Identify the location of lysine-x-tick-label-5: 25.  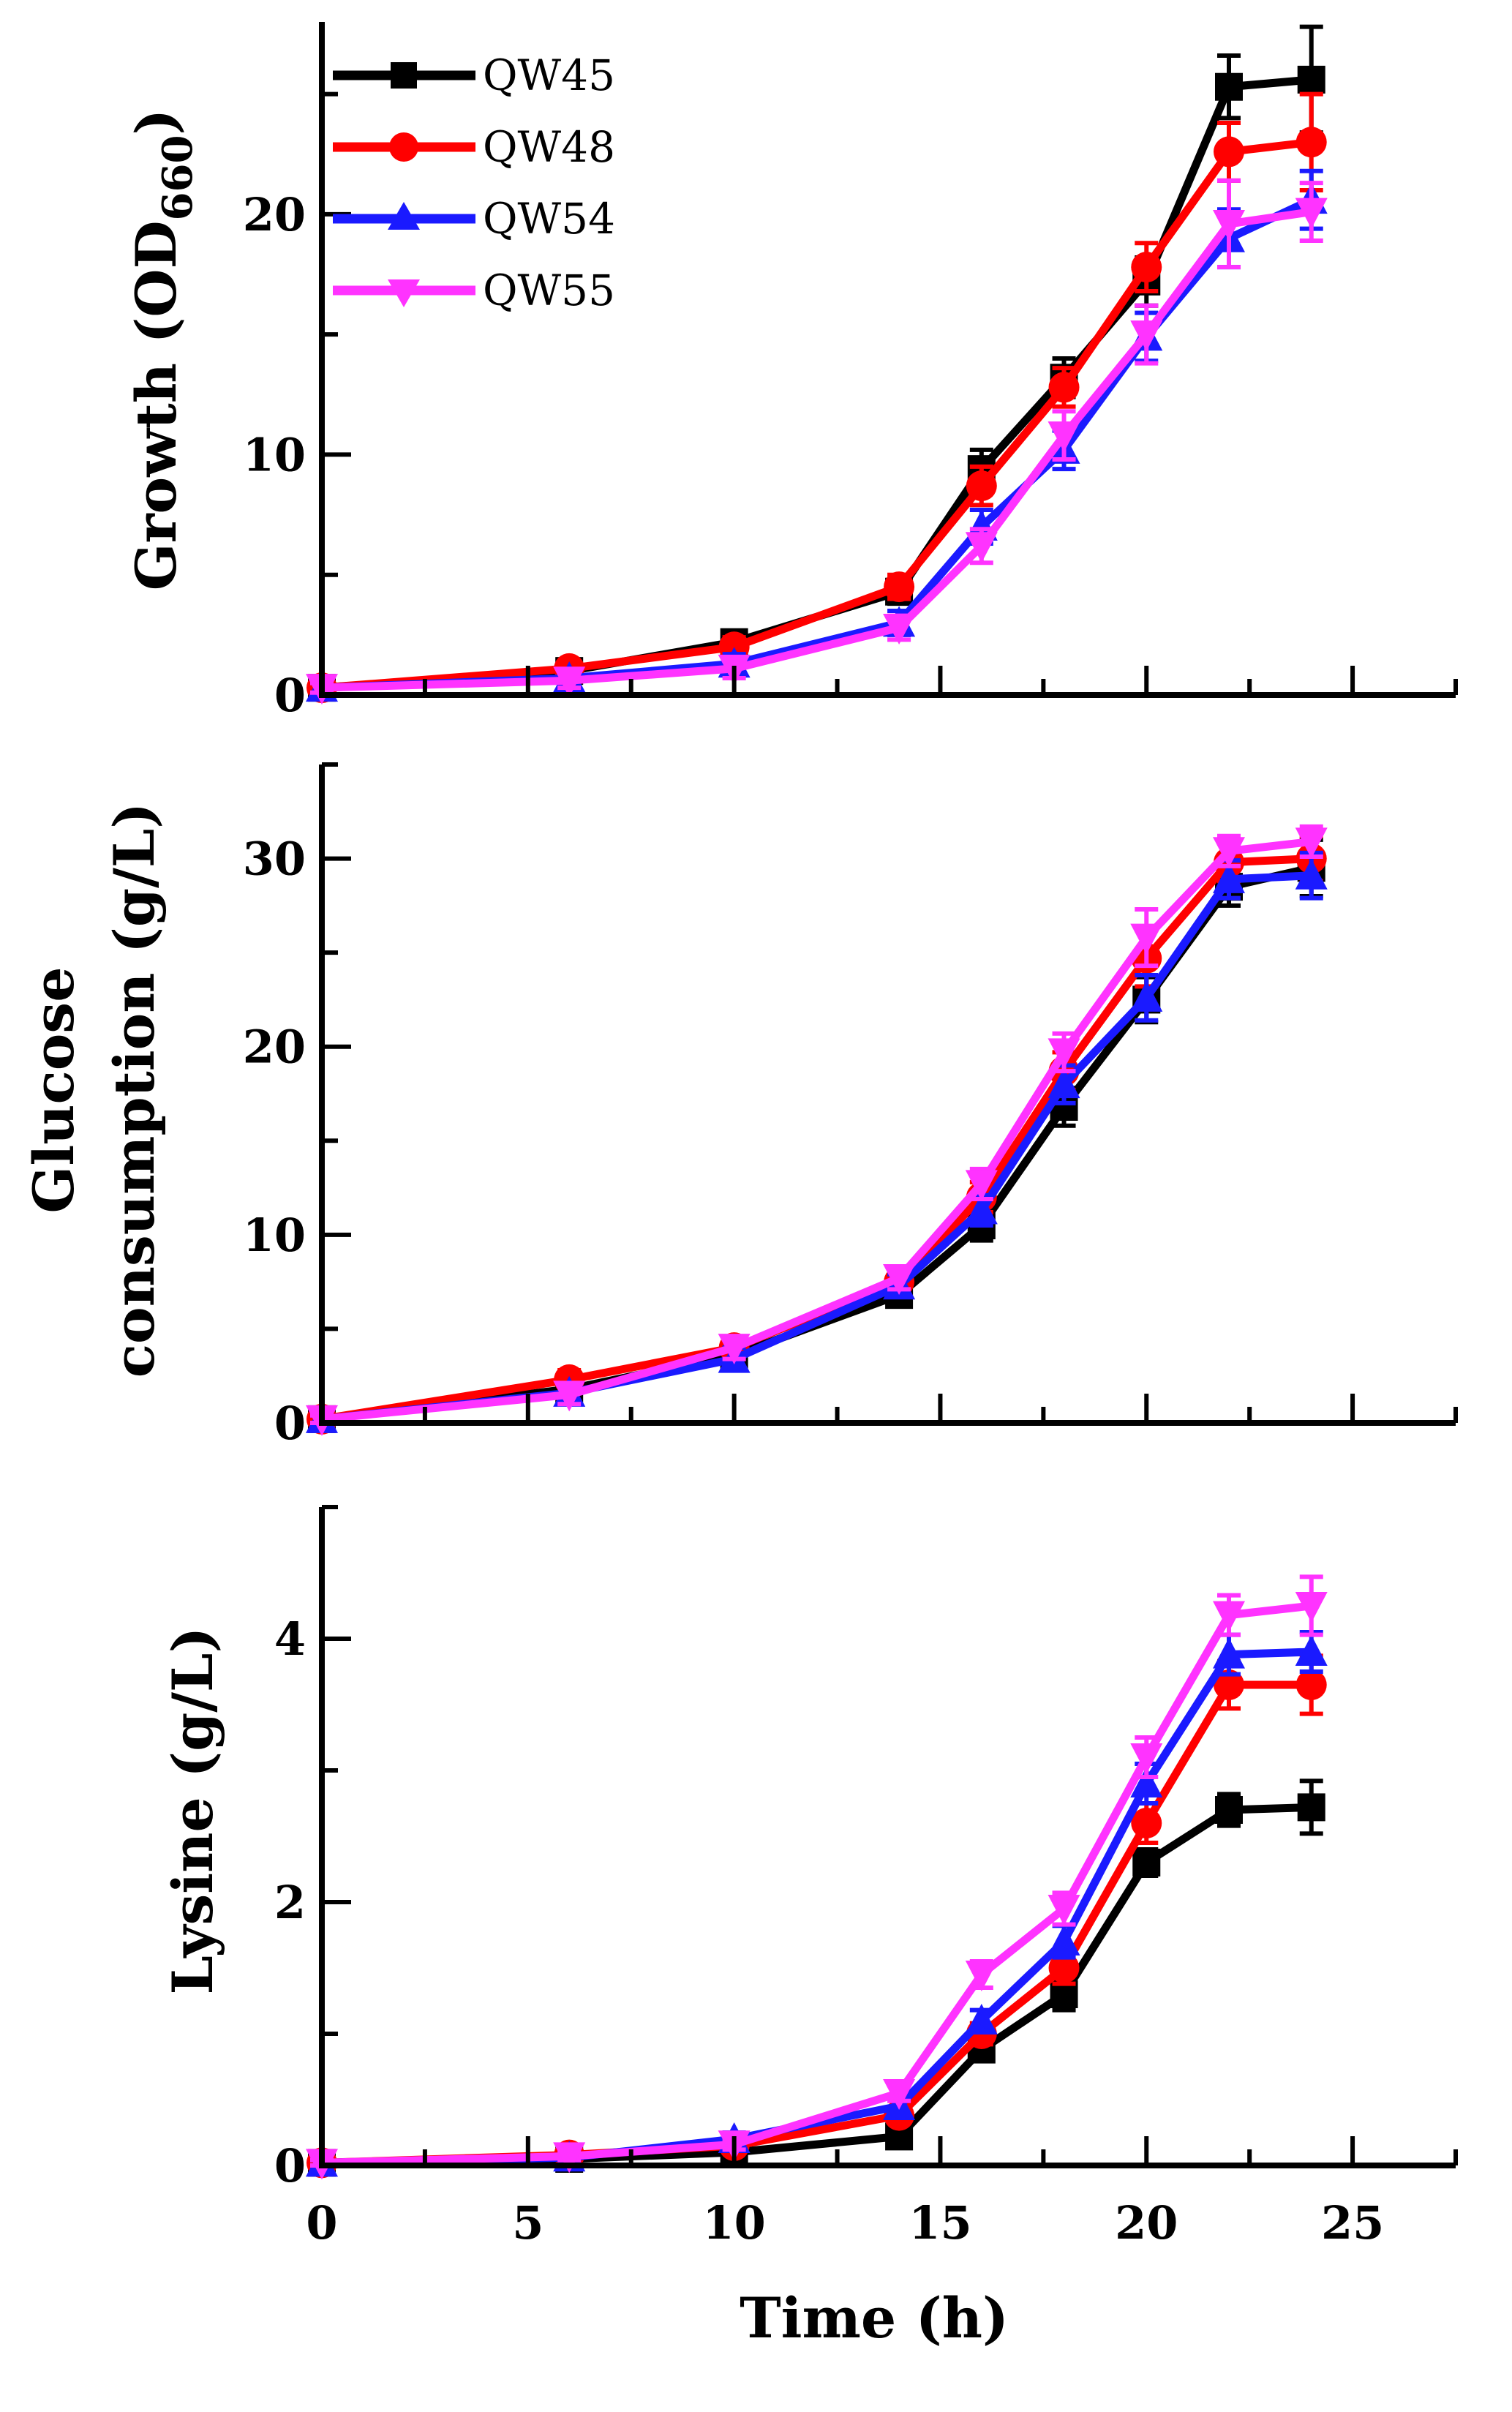
(1352, 2223).